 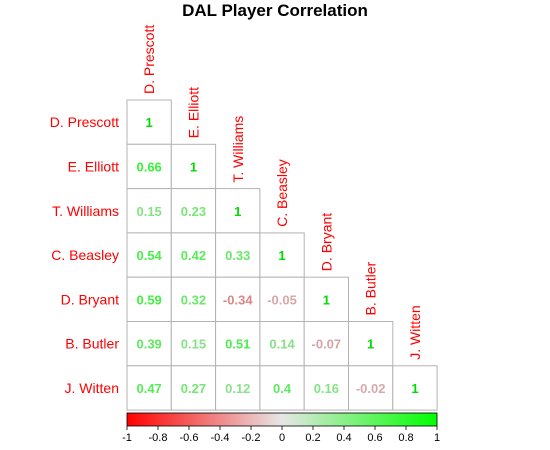 I want to click on column-label: C. Beasley, so click(x=282, y=193).